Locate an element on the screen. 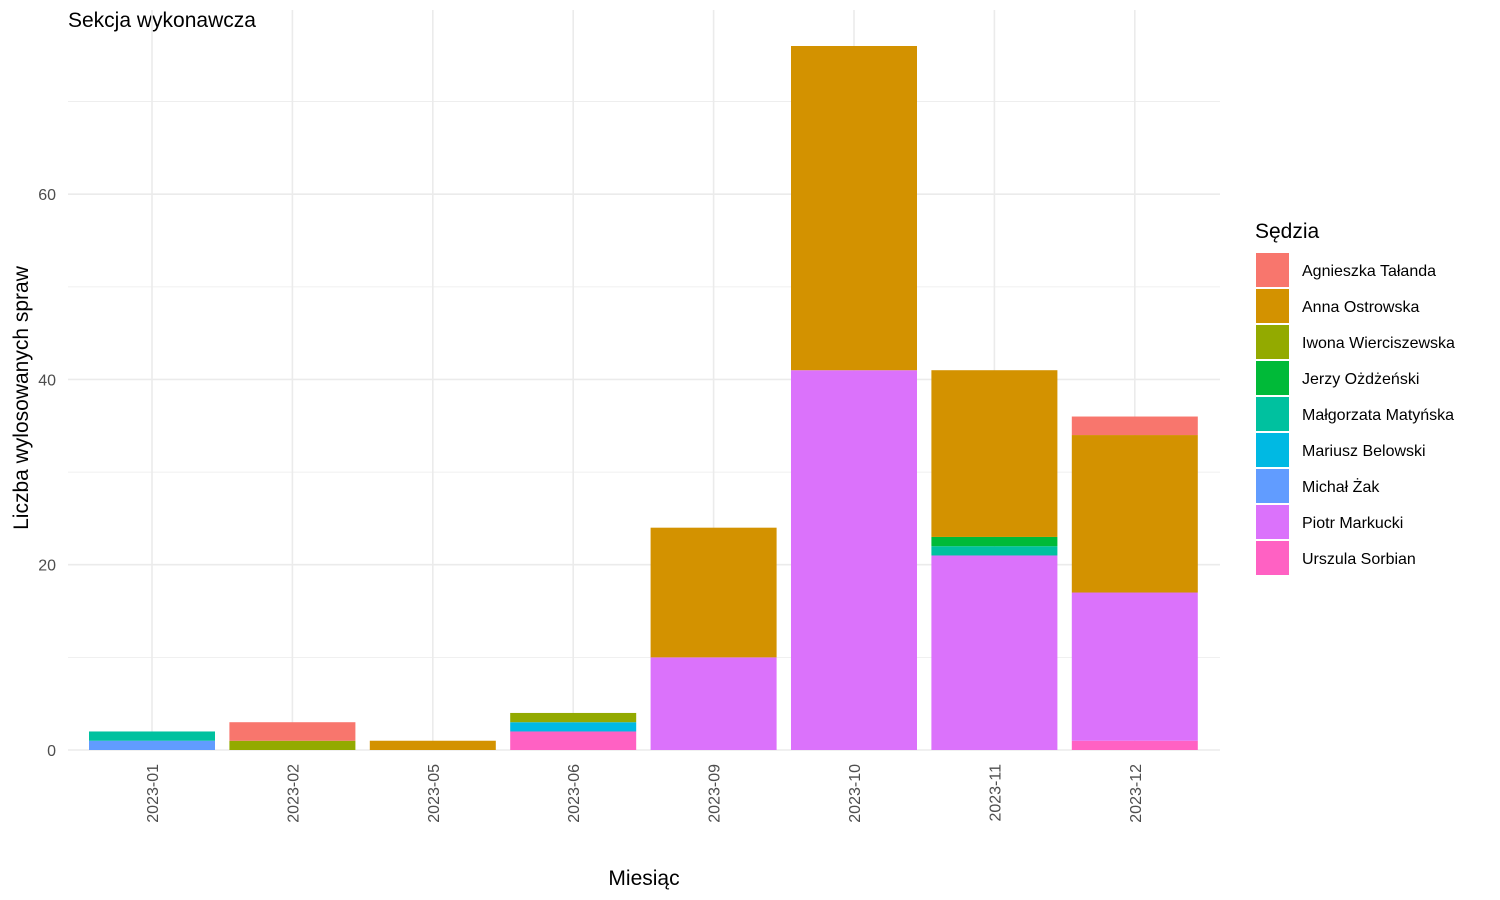 The image size is (1500, 900). x-tick-label: 2023-02 is located at coordinates (293, 793).